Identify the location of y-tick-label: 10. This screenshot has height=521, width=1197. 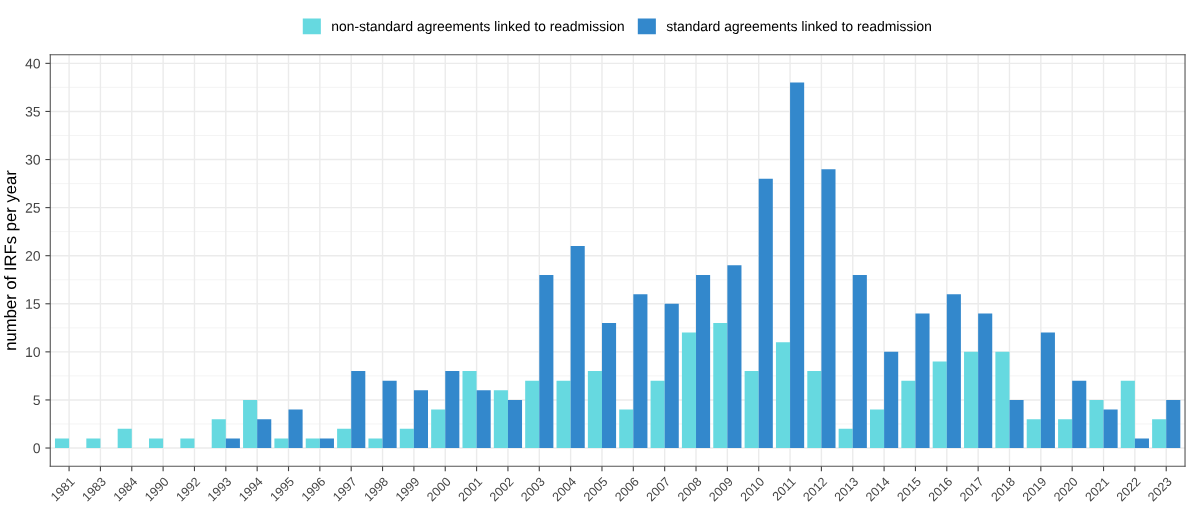
(33, 352).